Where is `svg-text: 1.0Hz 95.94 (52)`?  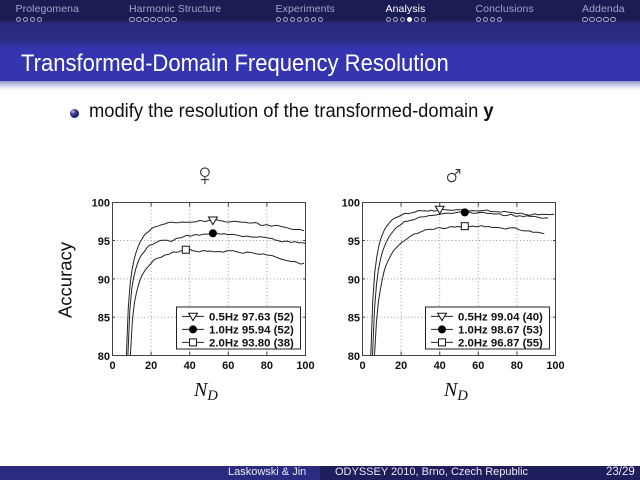 svg-text: 1.0Hz 95.94 (52) is located at coordinates (251, 331).